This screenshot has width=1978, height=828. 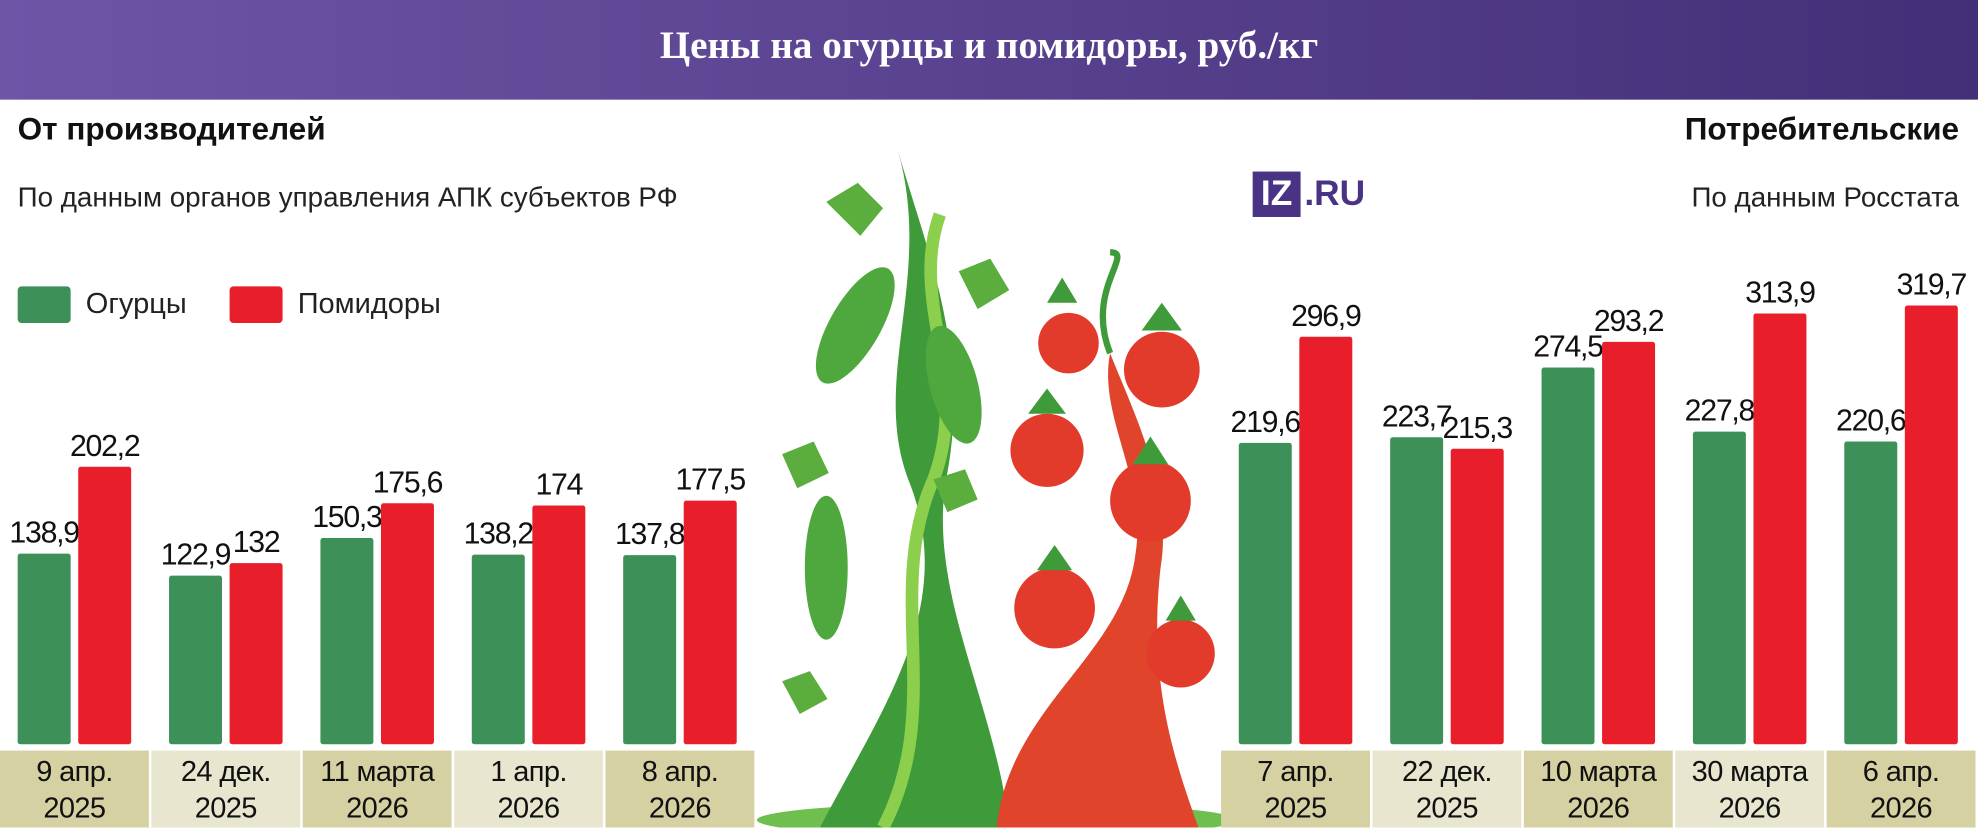 I want to click on value-label: 132, so click(x=256, y=542).